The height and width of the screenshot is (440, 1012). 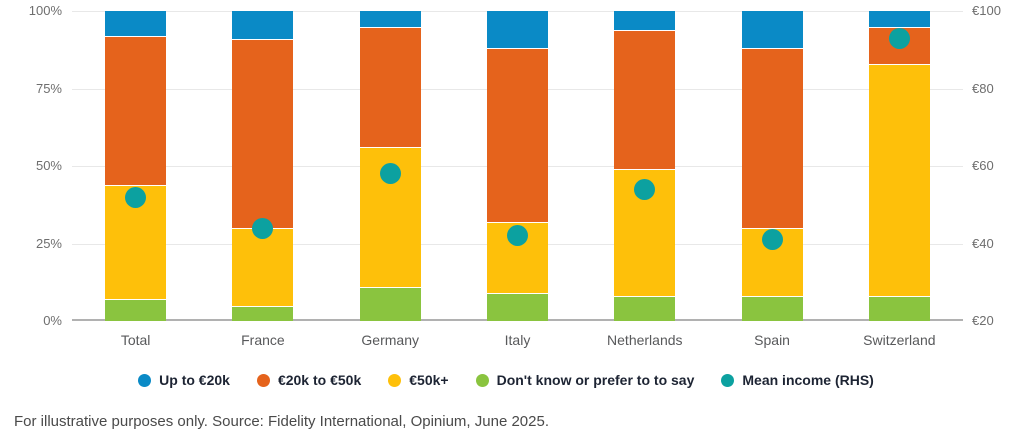 I want to click on y-axis-right-label: €20, so click(x=983, y=320).